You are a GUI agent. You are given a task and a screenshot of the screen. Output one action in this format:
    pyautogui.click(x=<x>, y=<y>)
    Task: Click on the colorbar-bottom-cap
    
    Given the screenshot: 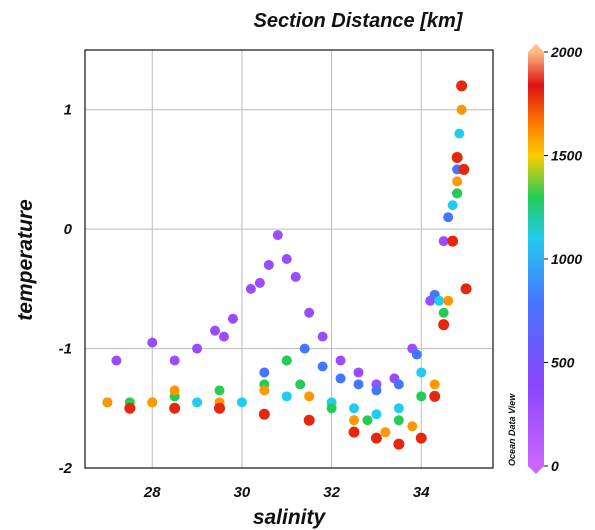 What is the action you would take?
    pyautogui.click(x=536, y=470)
    